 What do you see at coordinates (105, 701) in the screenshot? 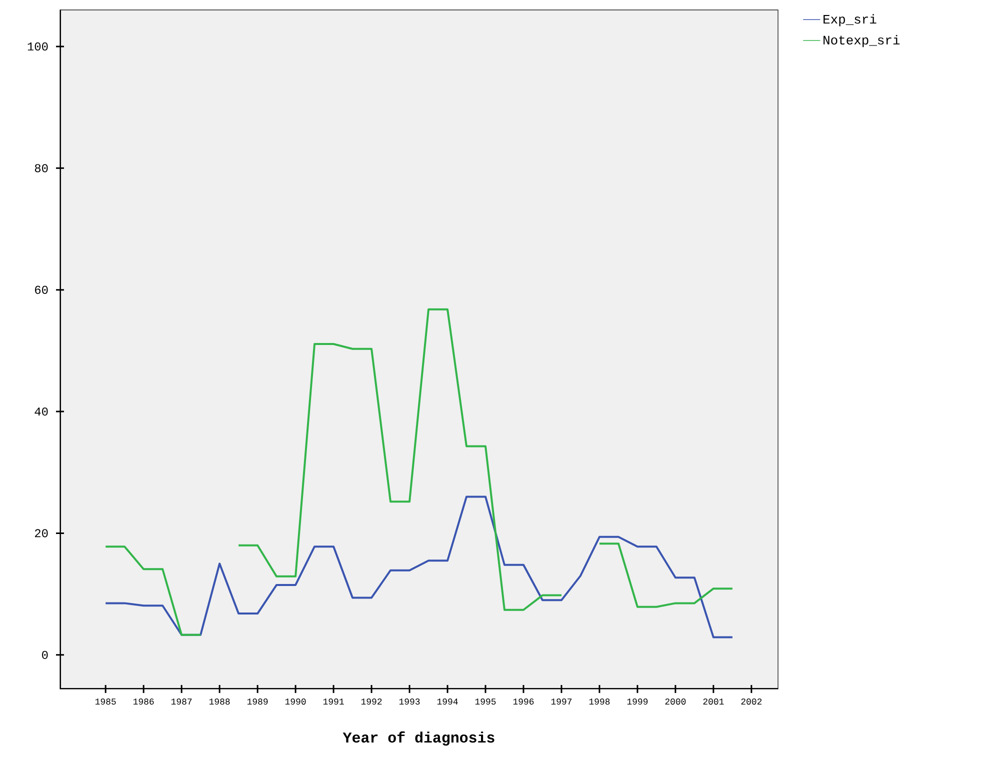
I see `x-tick-label: 1985` at bounding box center [105, 701].